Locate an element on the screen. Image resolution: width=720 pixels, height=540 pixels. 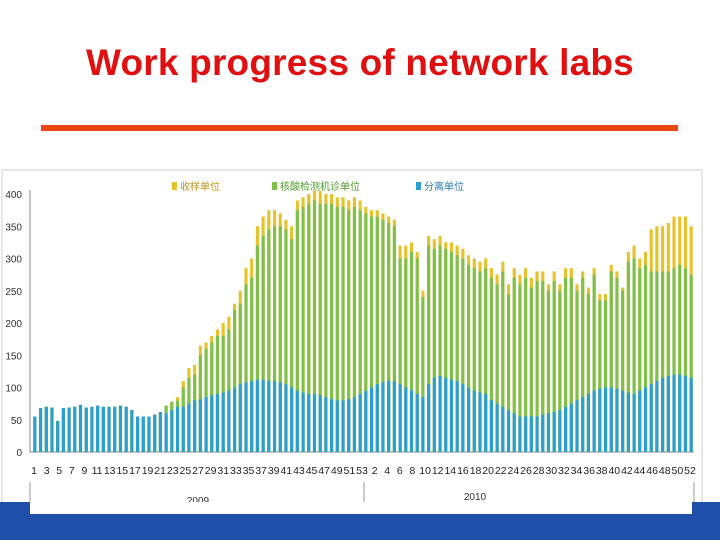
x-tick-label: 47 is located at coordinates (324, 471).